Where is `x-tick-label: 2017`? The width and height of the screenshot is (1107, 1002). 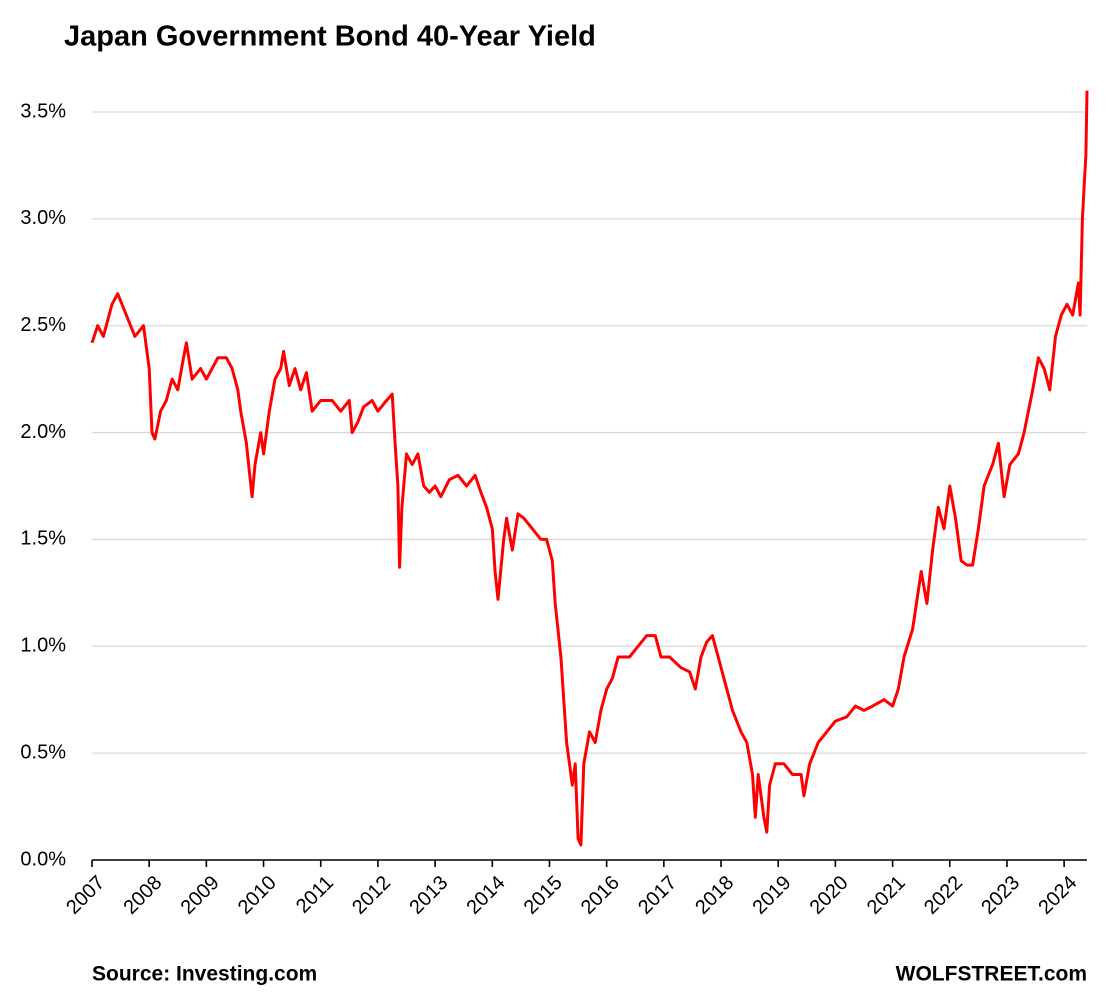
x-tick-label: 2017 is located at coordinates (657, 895).